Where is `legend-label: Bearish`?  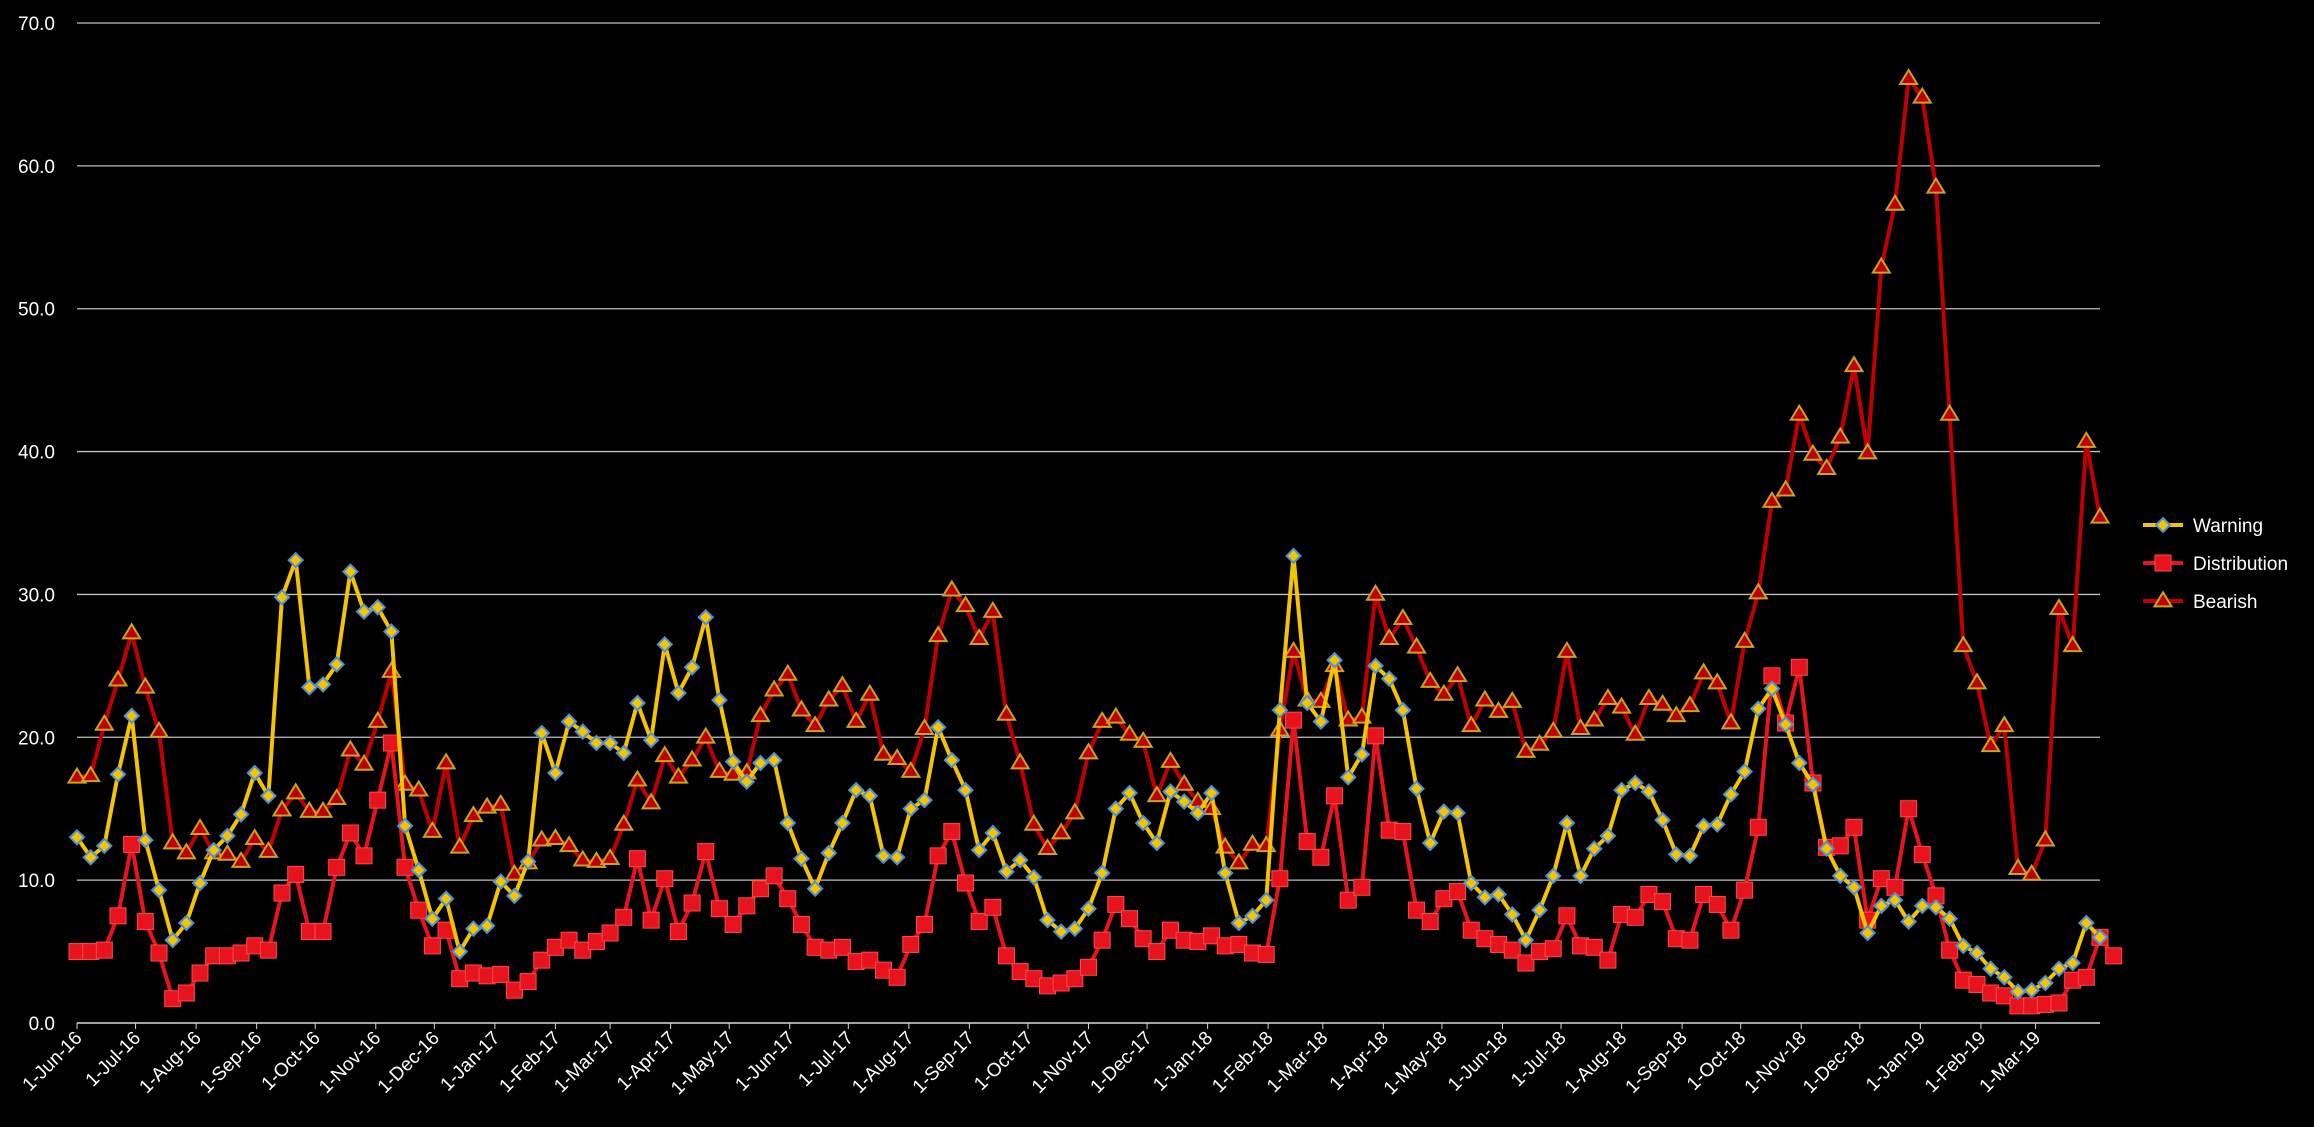 legend-label: Bearish is located at coordinates (2225, 602).